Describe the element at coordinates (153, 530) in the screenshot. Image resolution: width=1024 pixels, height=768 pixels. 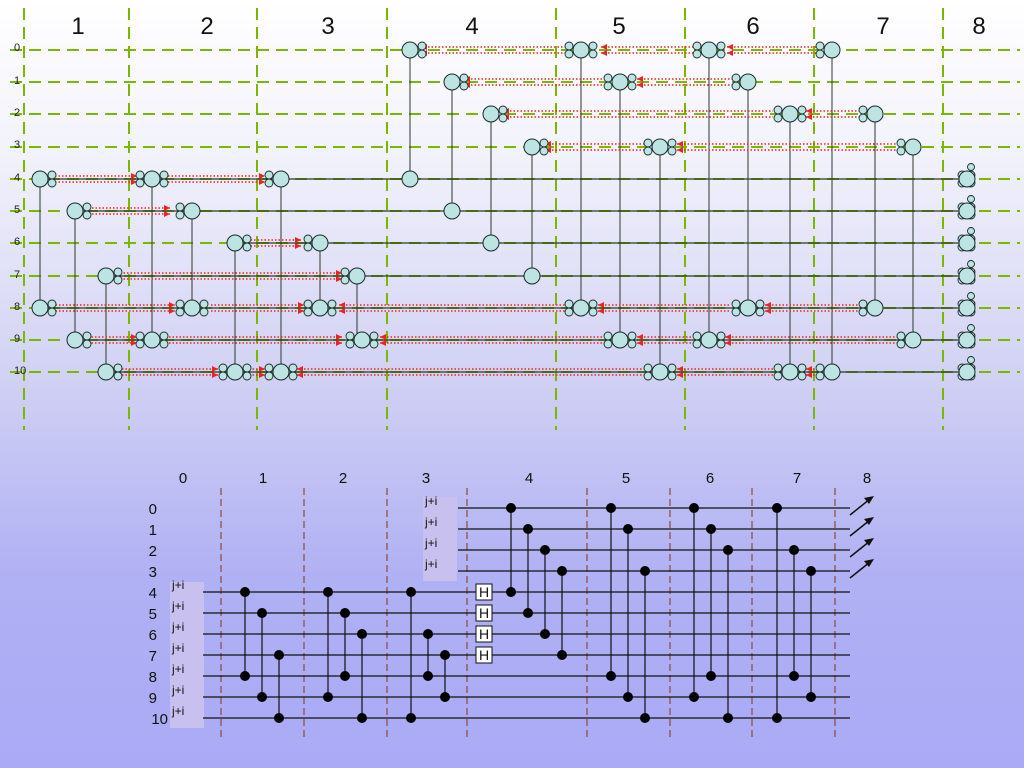
I see `bottom-row-label: 1` at that location.